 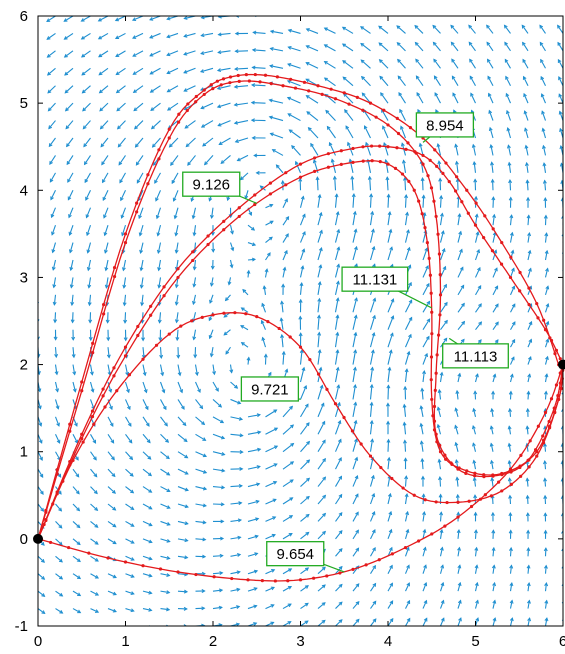 What do you see at coordinates (21, 626) in the screenshot?
I see `y-tick-label: -1` at bounding box center [21, 626].